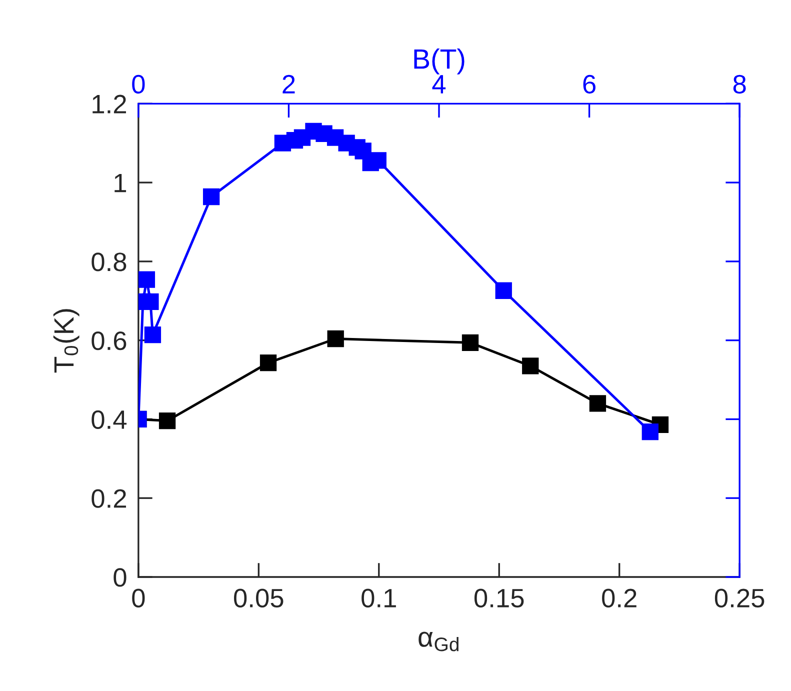 This screenshot has width=791, height=691. What do you see at coordinates (439, 61) in the screenshot?
I see `x2-axis-title: B(T)` at bounding box center [439, 61].